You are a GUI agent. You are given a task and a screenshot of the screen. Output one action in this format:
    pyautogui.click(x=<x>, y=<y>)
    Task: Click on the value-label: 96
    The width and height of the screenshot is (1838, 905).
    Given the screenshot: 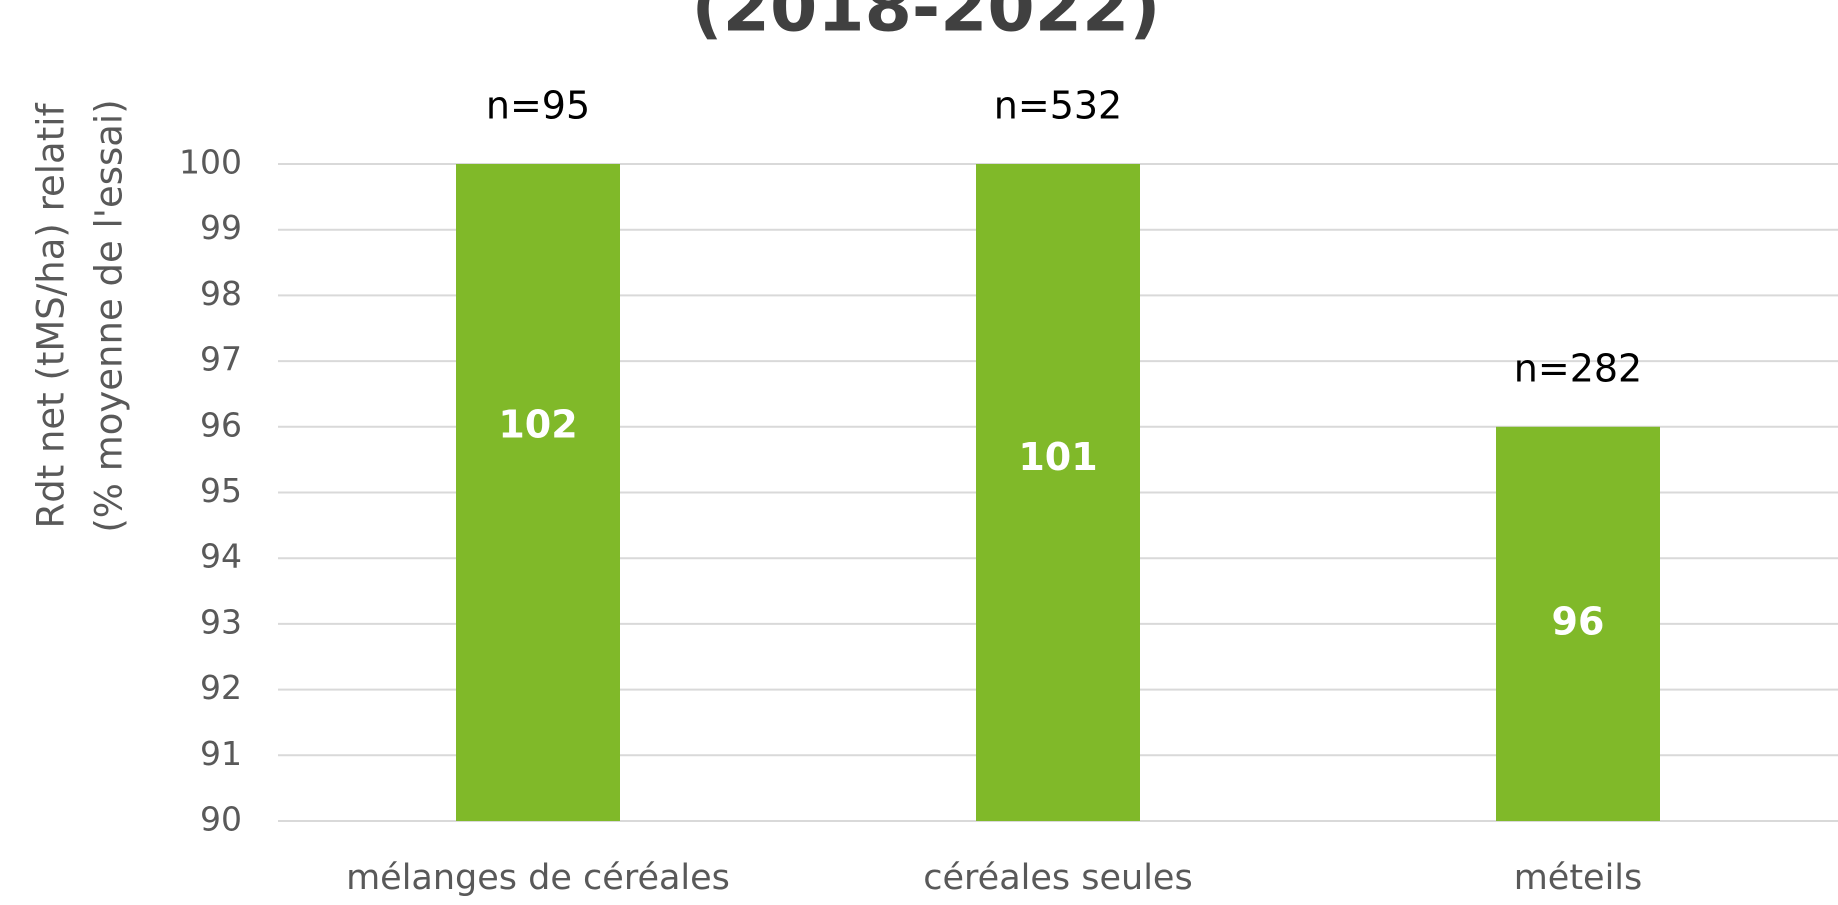 What is the action you would take?
    pyautogui.click(x=1578, y=621)
    